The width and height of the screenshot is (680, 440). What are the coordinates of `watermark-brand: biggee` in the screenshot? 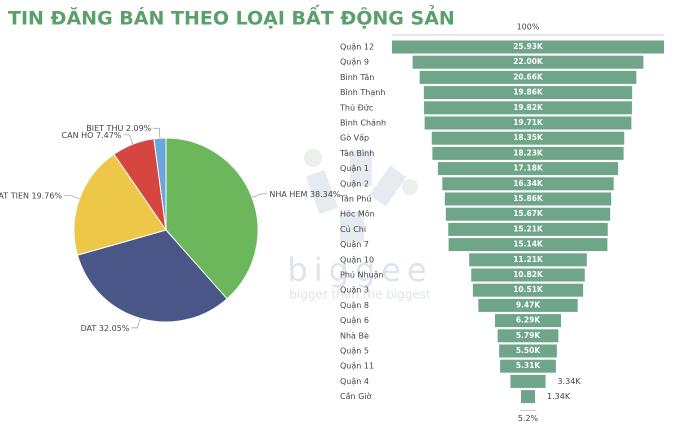 It's located at (359, 270).